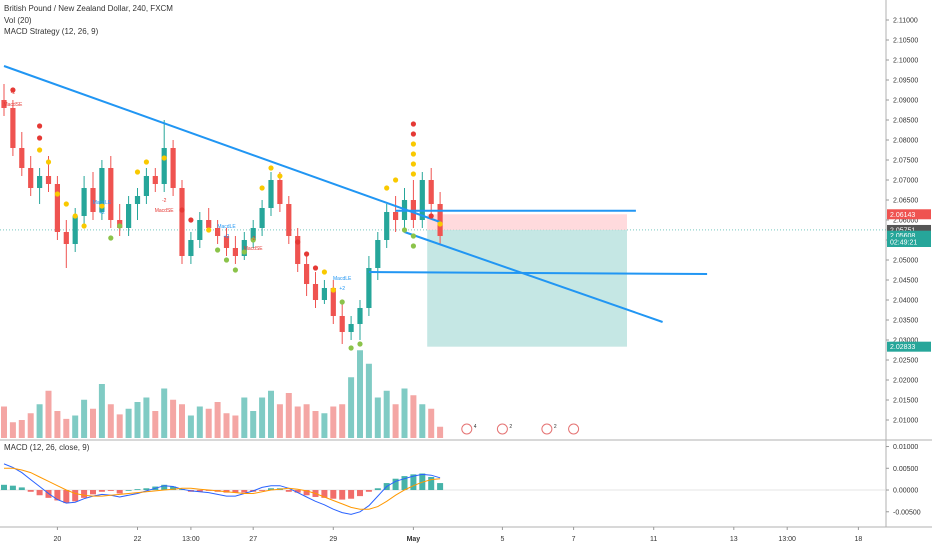  I want to click on price-tick-label: 2.10000, so click(905, 61).